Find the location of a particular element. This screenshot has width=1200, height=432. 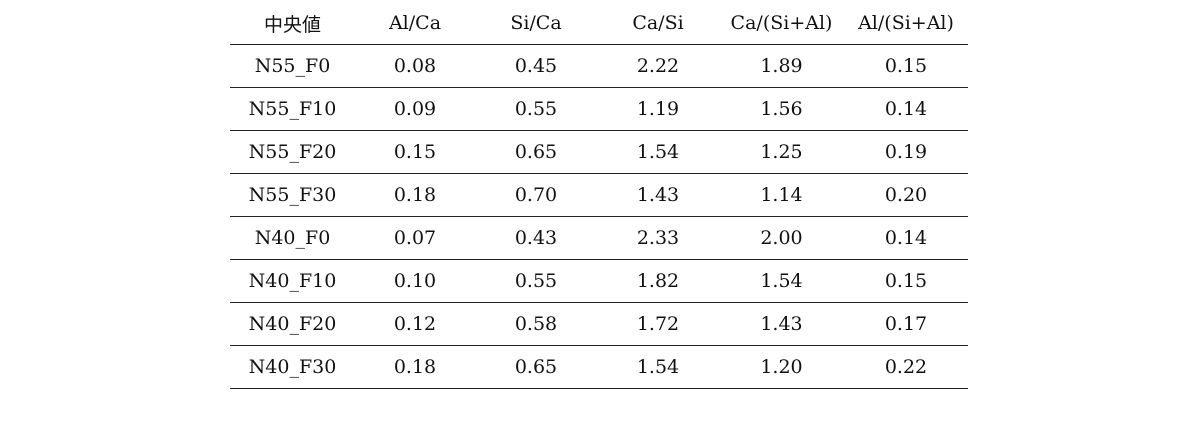

table-row: N40_F0 0.07 0.43 2.33 2.00 0.14 is located at coordinates (599, 238).